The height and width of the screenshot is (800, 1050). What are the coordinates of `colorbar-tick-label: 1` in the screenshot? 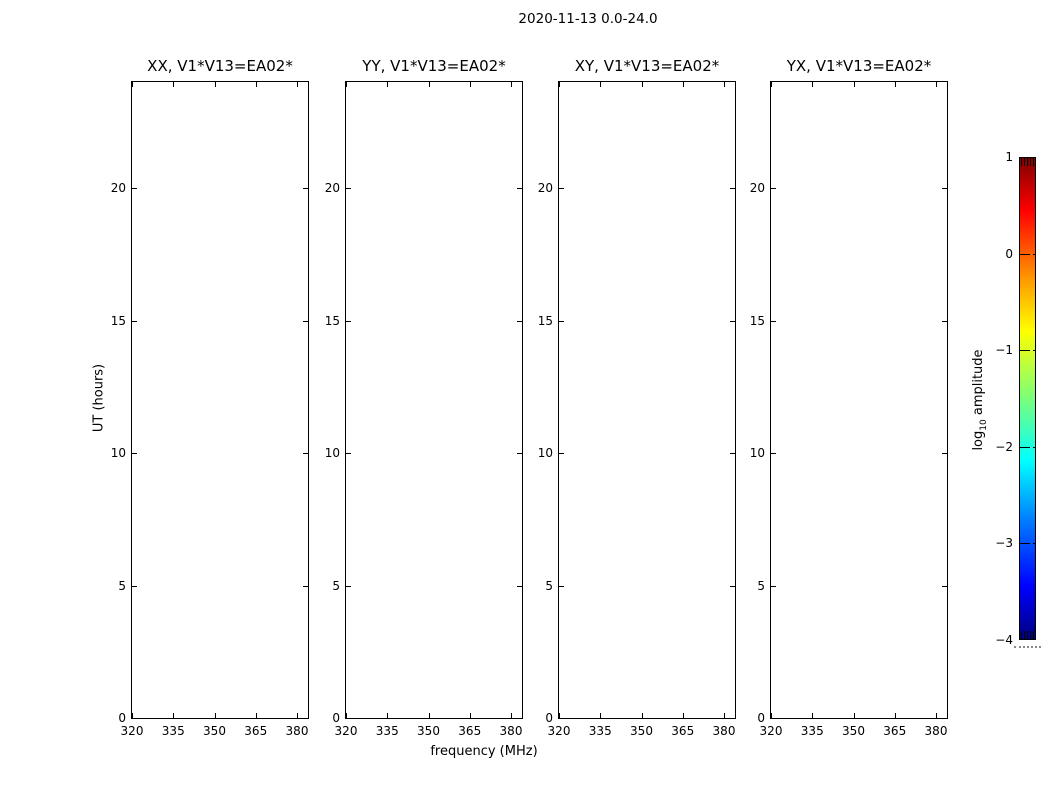 It's located at (1009, 157).